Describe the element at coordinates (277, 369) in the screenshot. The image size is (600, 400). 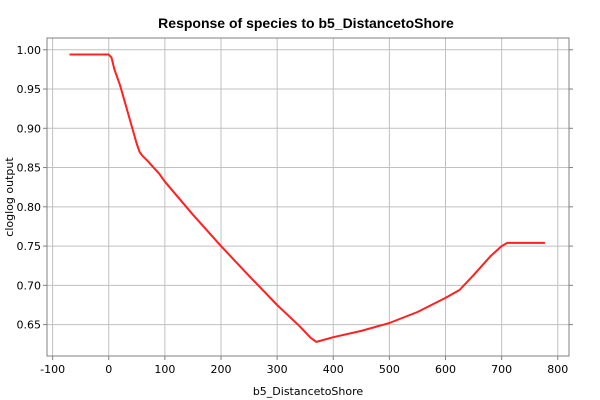
I see `x-tick-label: 300` at that location.